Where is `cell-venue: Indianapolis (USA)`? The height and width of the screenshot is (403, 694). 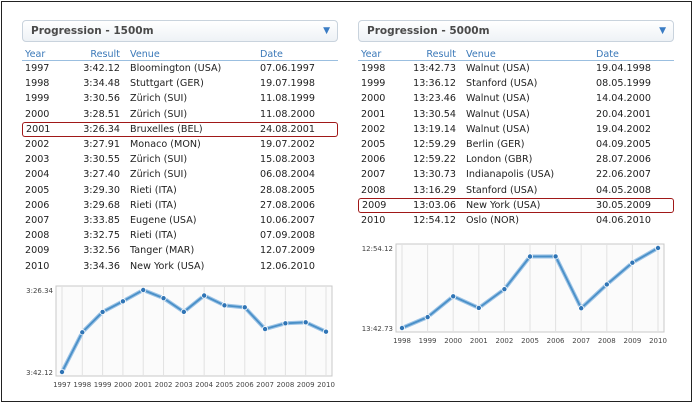 cell-venue: Indianapolis (USA) is located at coordinates (510, 175).